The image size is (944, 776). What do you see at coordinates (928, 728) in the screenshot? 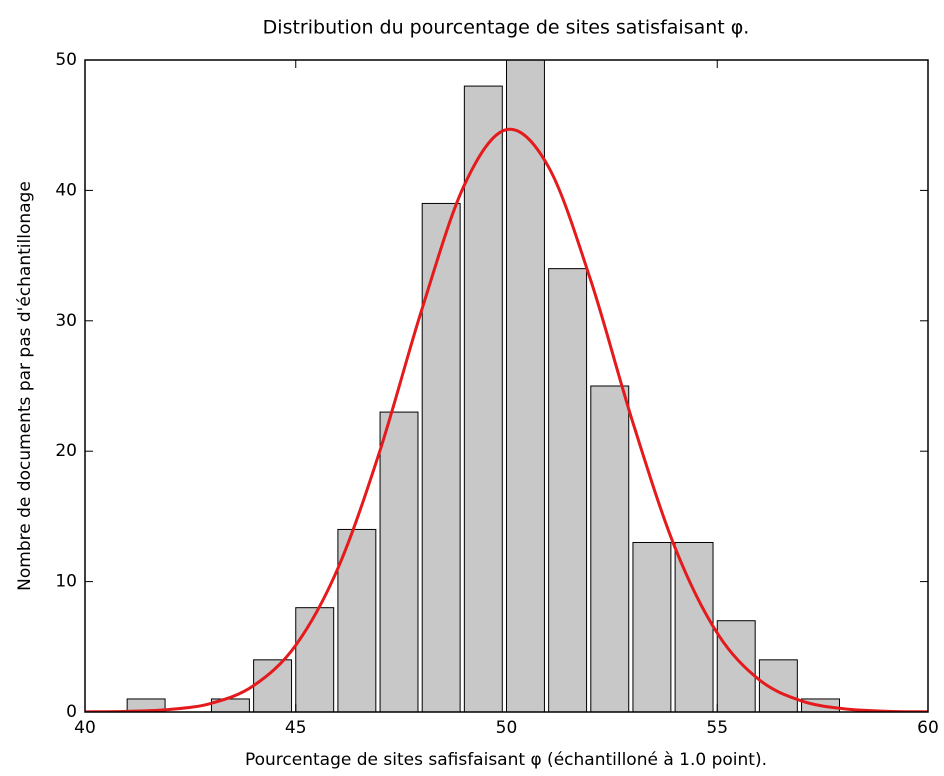
I see `x-tick-label: 60` at bounding box center [928, 728].